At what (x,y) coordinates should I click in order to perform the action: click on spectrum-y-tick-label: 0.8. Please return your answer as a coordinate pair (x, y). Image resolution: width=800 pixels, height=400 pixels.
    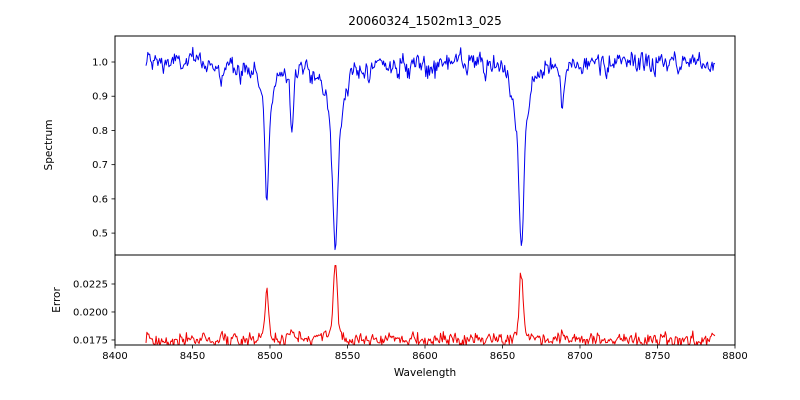
    Looking at the image, I should click on (100, 131).